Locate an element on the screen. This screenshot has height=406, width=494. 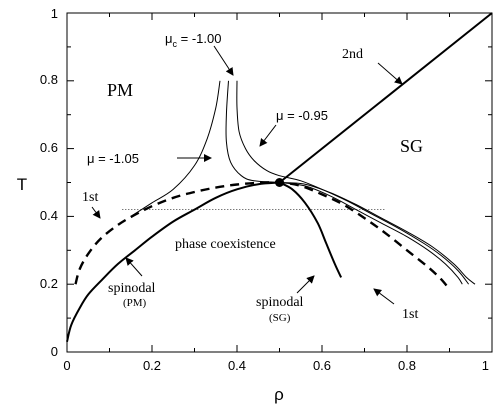
arrow-first-order-right is located at coordinates (384, 296).